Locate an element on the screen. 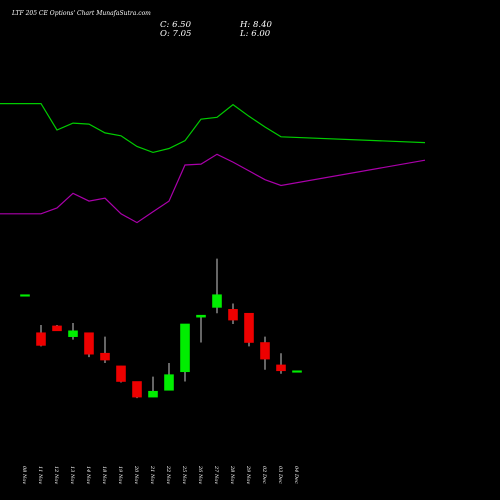  x-tick-label: 27 Nov is located at coordinates (216, 474).